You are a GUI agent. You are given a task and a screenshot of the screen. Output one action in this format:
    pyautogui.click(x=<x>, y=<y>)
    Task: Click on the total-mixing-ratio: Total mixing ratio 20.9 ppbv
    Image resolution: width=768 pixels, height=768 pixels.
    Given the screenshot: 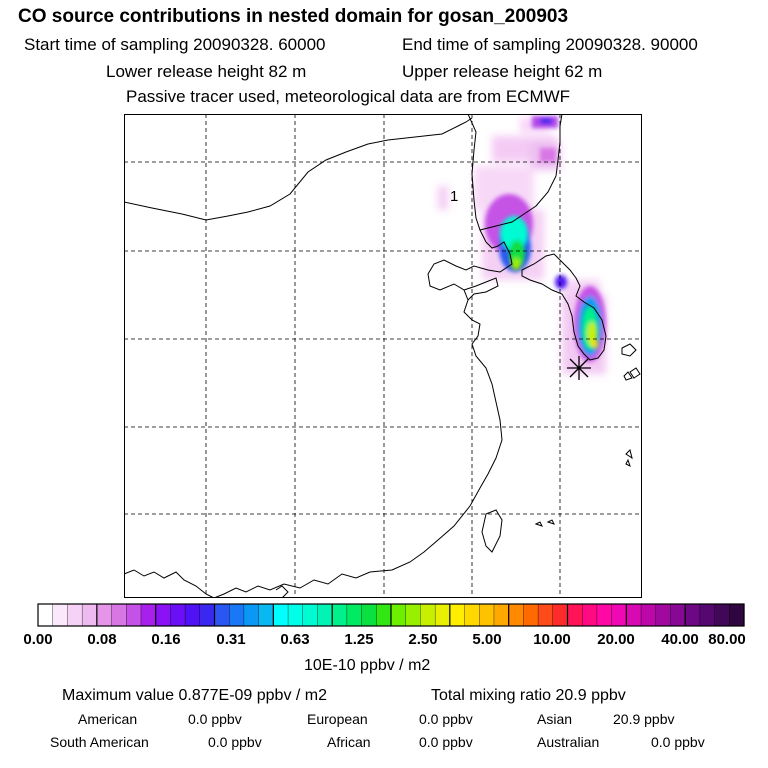 What is the action you would take?
    pyautogui.click(x=528, y=695)
    